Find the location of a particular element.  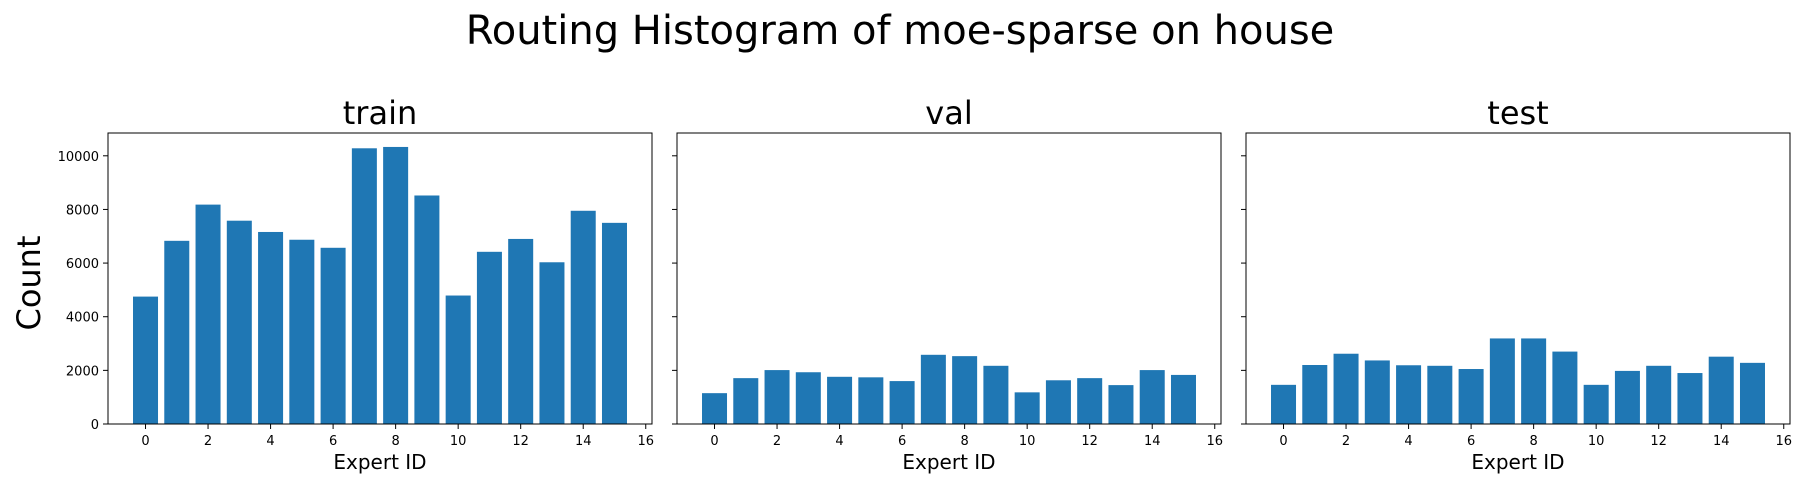

subplot-title: train is located at coordinates (380, 113).